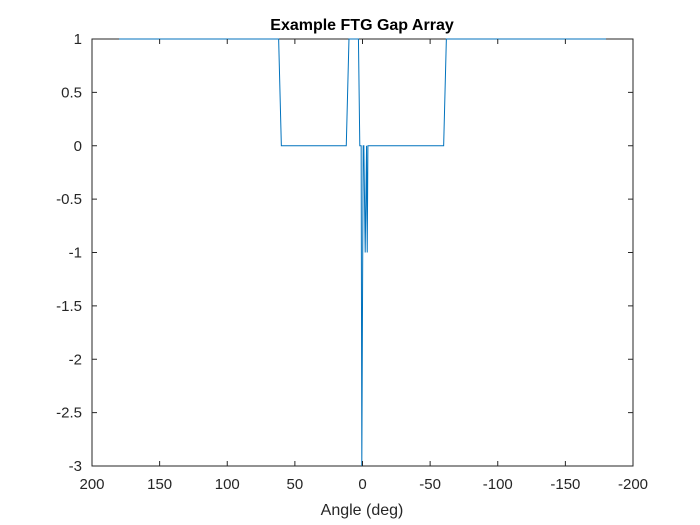 This screenshot has width=700, height=525. Describe the element at coordinates (362, 484) in the screenshot. I see `x-tick-label: 0` at that location.